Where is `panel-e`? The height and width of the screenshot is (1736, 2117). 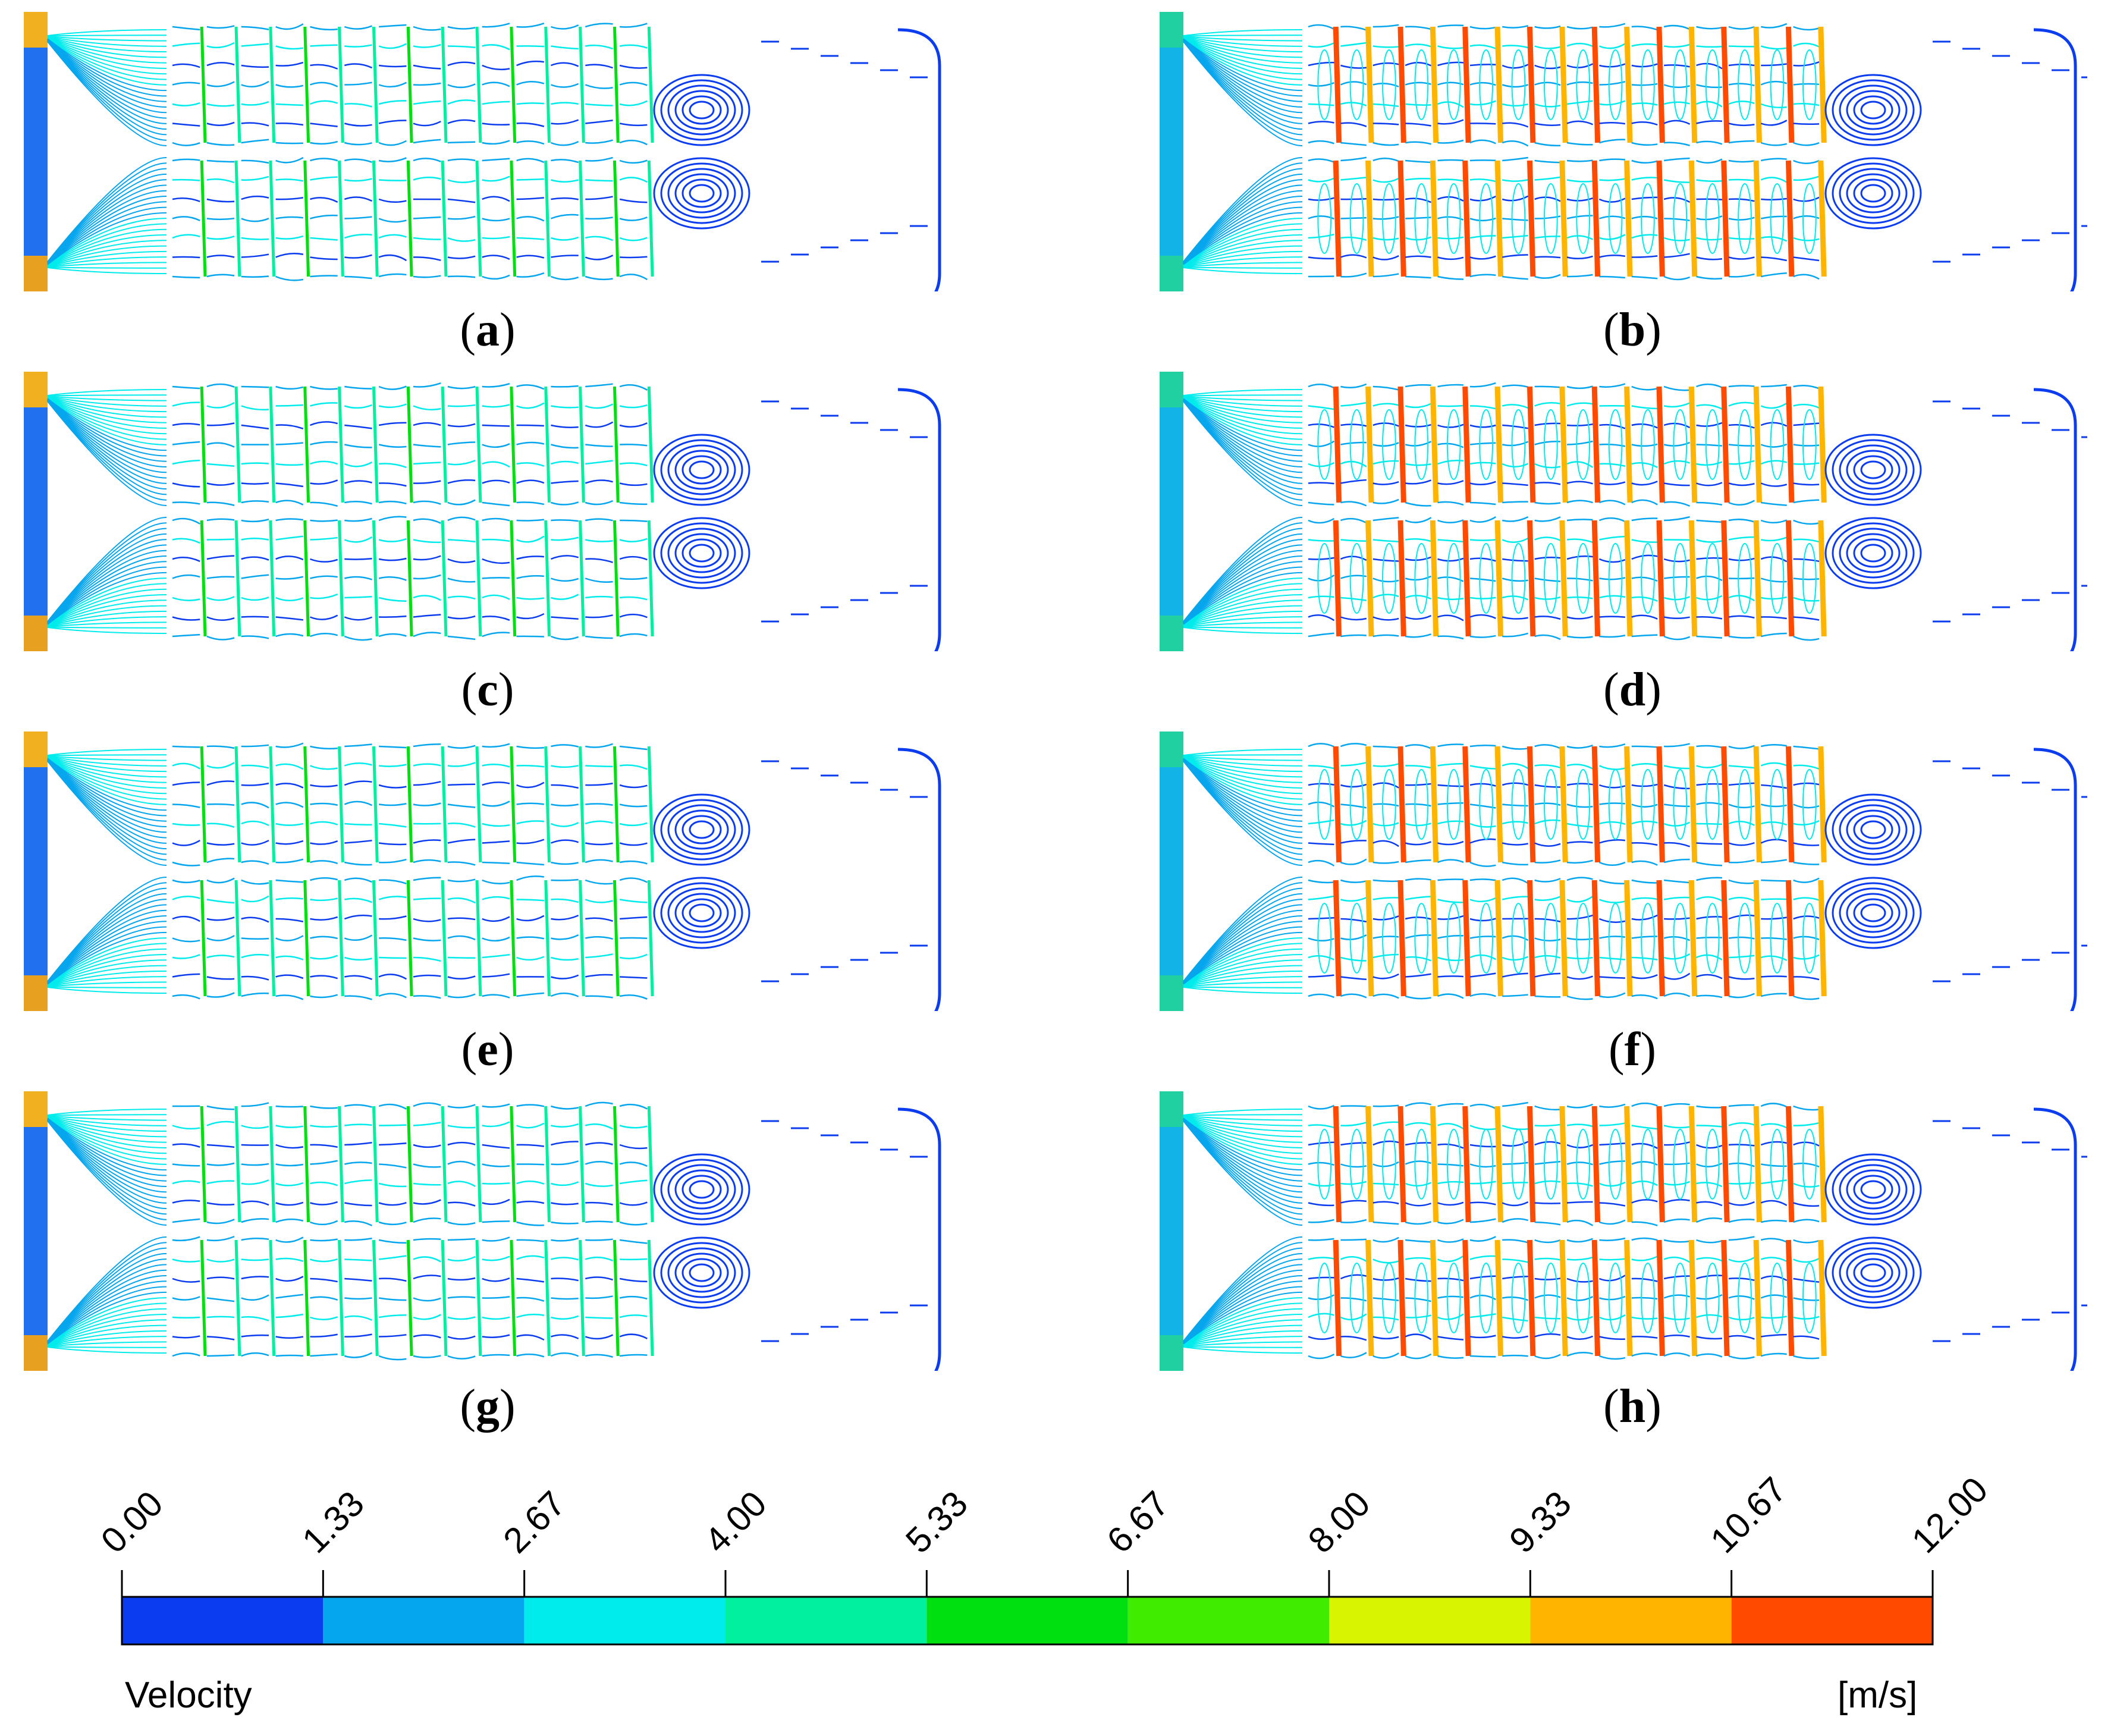 panel-e is located at coordinates (487, 871).